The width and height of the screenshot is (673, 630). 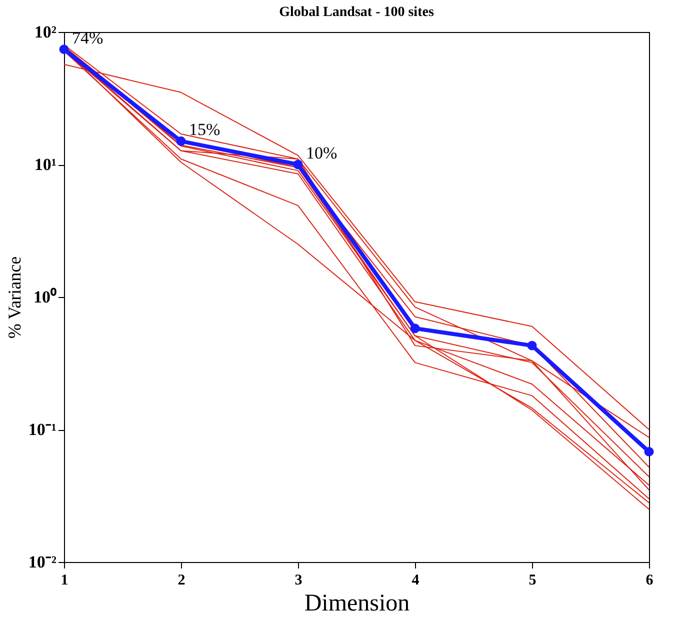 What do you see at coordinates (204, 130) in the screenshot?
I see `data-label: 15%` at bounding box center [204, 130].